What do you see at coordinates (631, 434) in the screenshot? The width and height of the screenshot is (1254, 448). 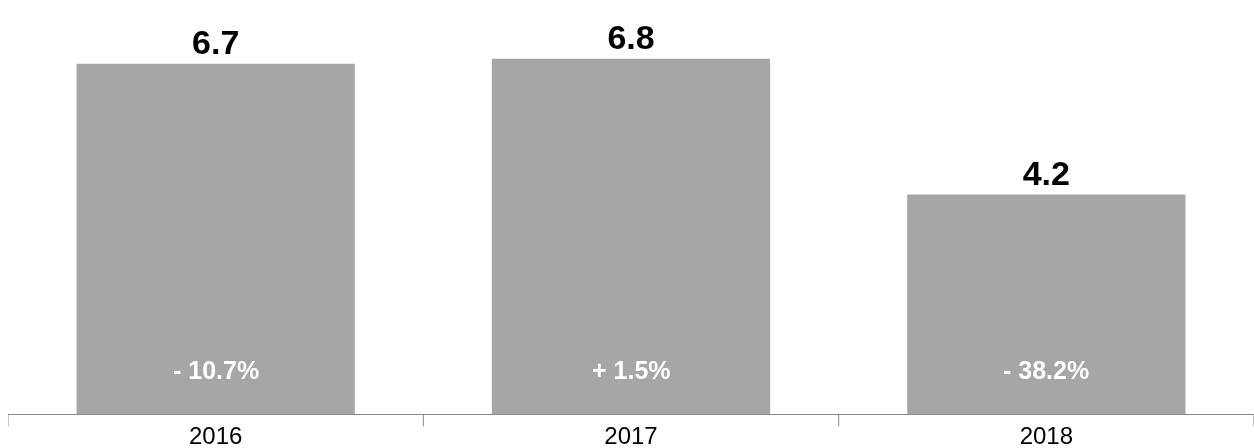 I see `x-tick-label: 2017` at bounding box center [631, 434].